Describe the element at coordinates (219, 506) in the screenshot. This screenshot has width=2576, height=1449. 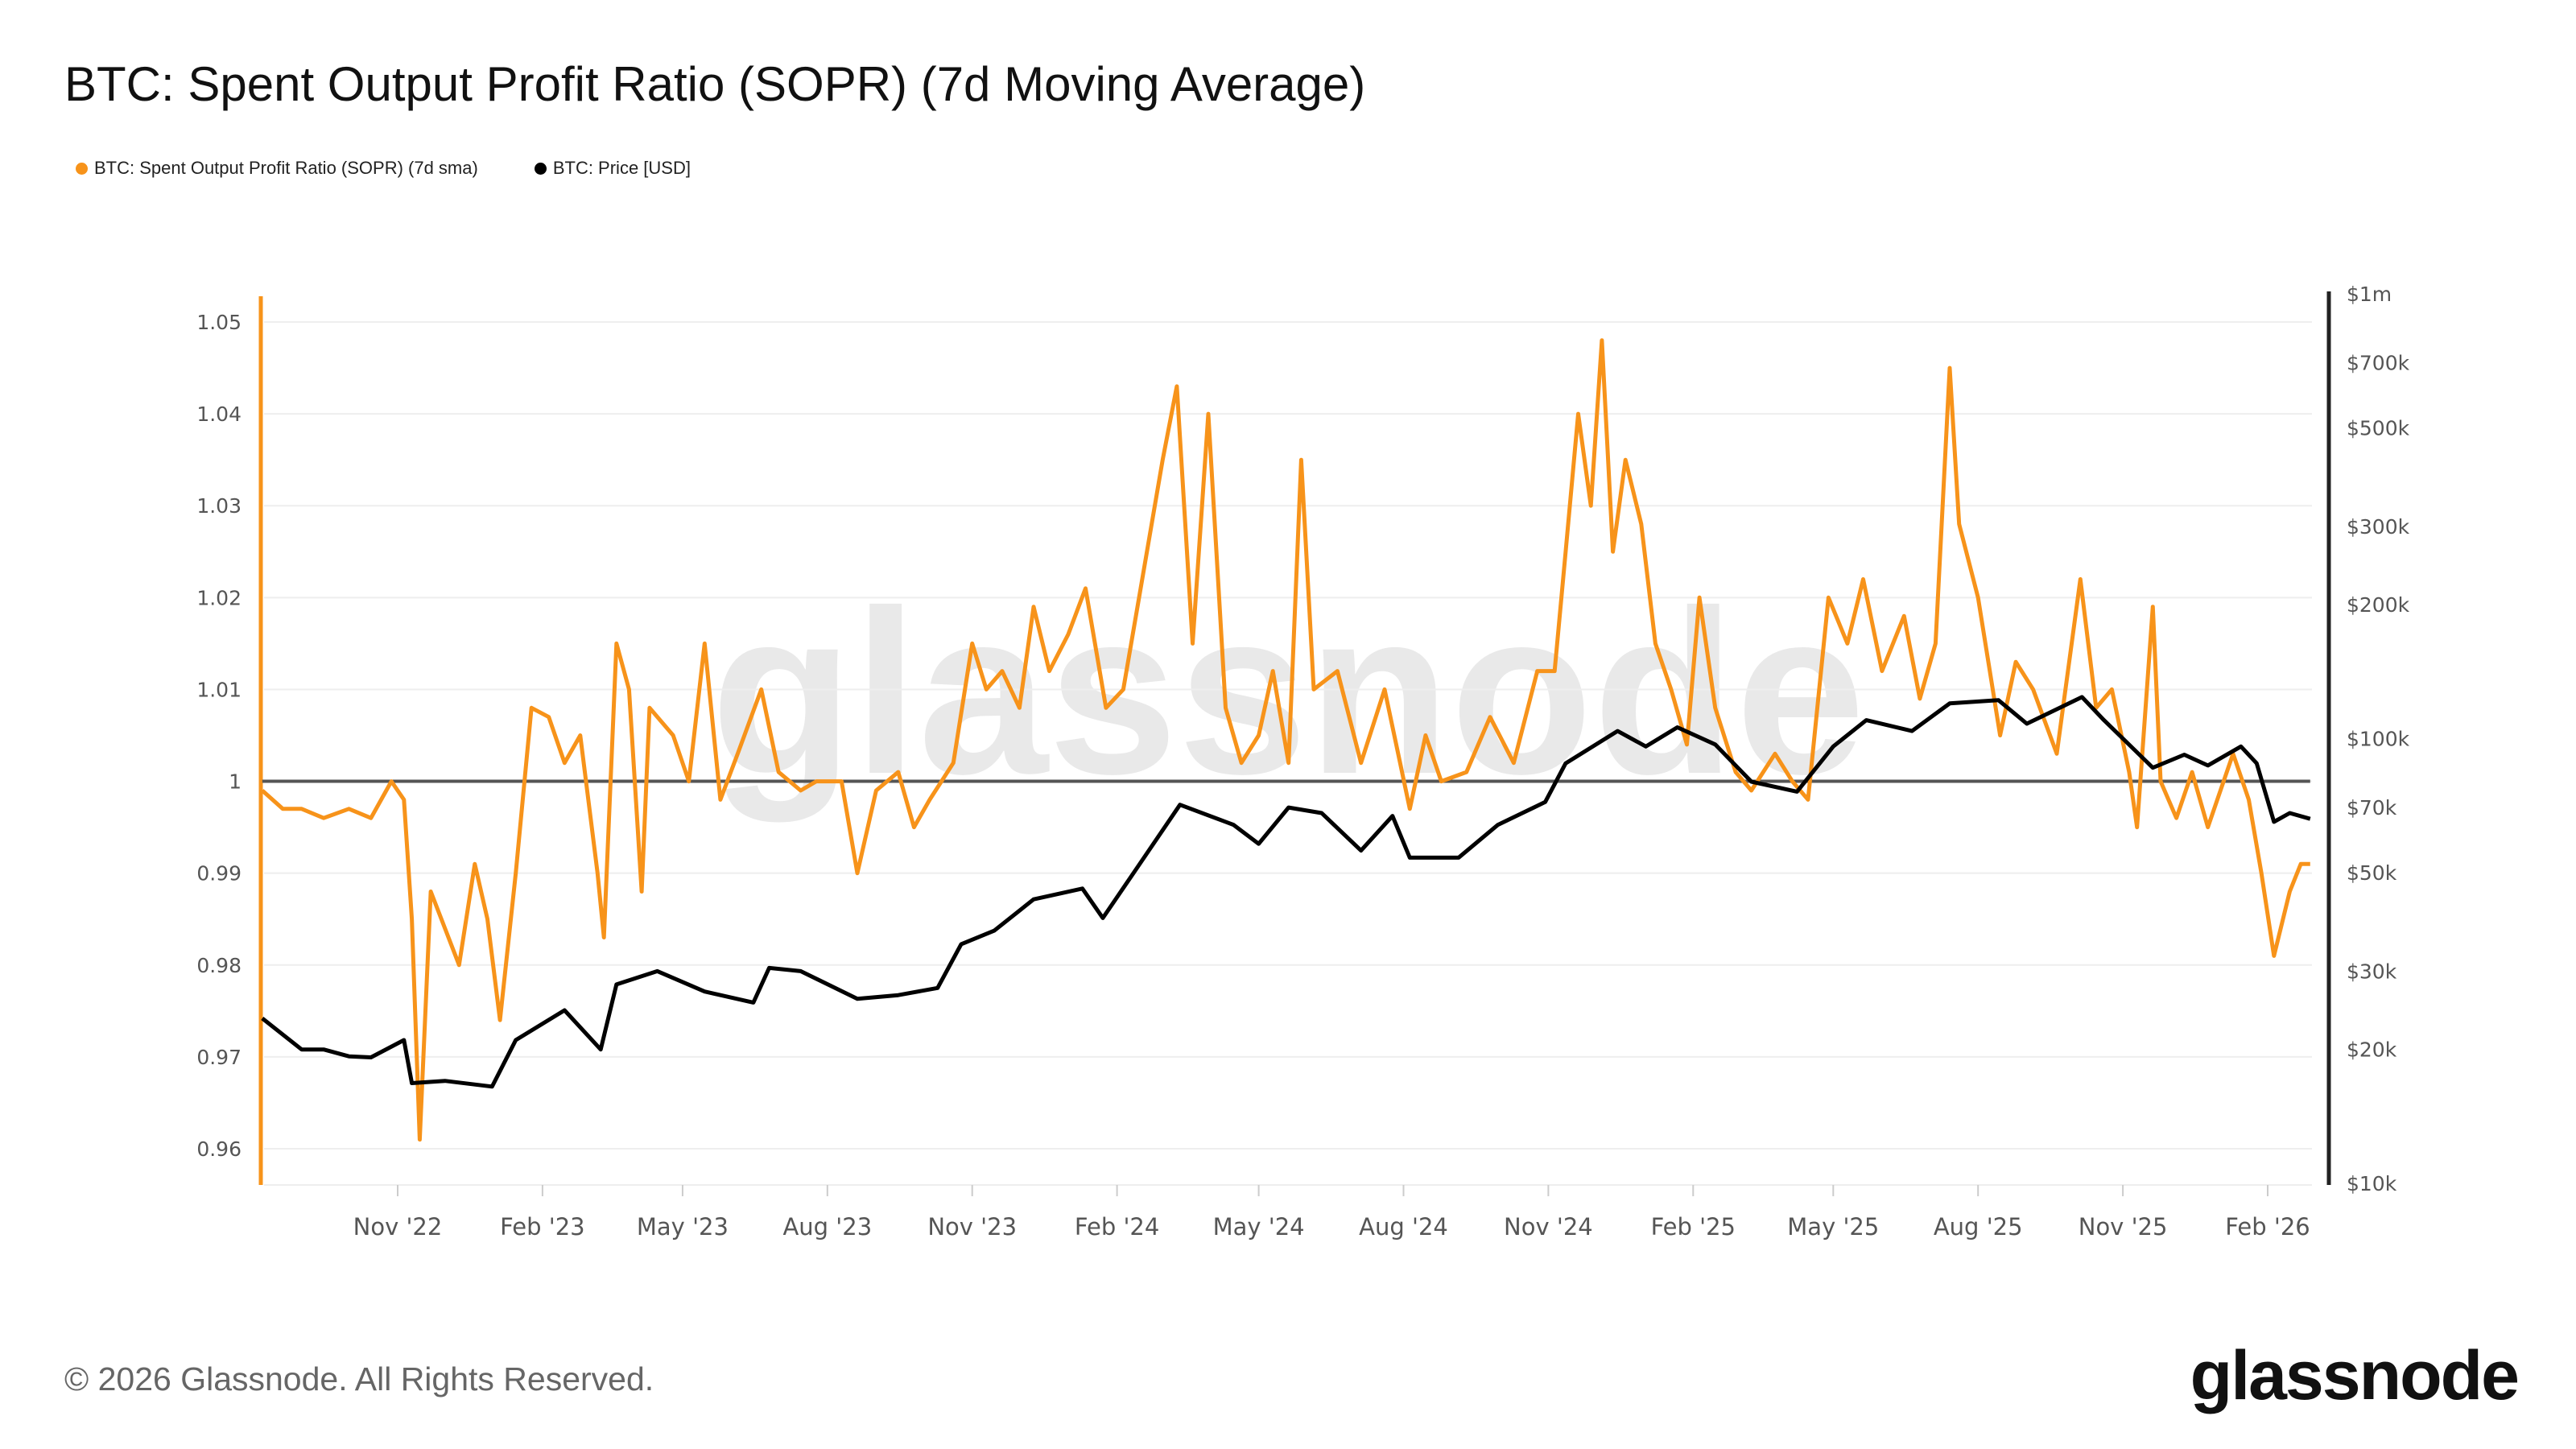
I see `y-left-tick-label: 1.03` at that location.